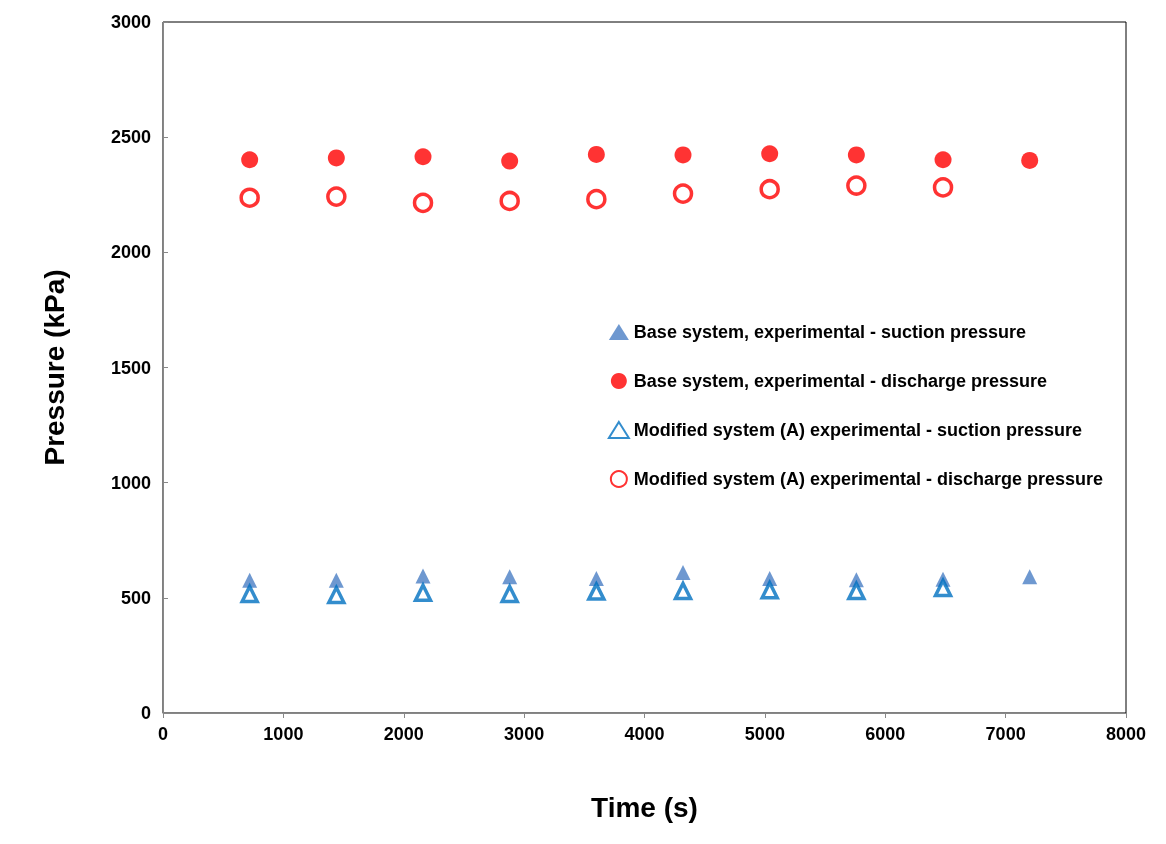  What do you see at coordinates (1126, 734) in the screenshot?
I see `x-tick-label: 8000` at bounding box center [1126, 734].